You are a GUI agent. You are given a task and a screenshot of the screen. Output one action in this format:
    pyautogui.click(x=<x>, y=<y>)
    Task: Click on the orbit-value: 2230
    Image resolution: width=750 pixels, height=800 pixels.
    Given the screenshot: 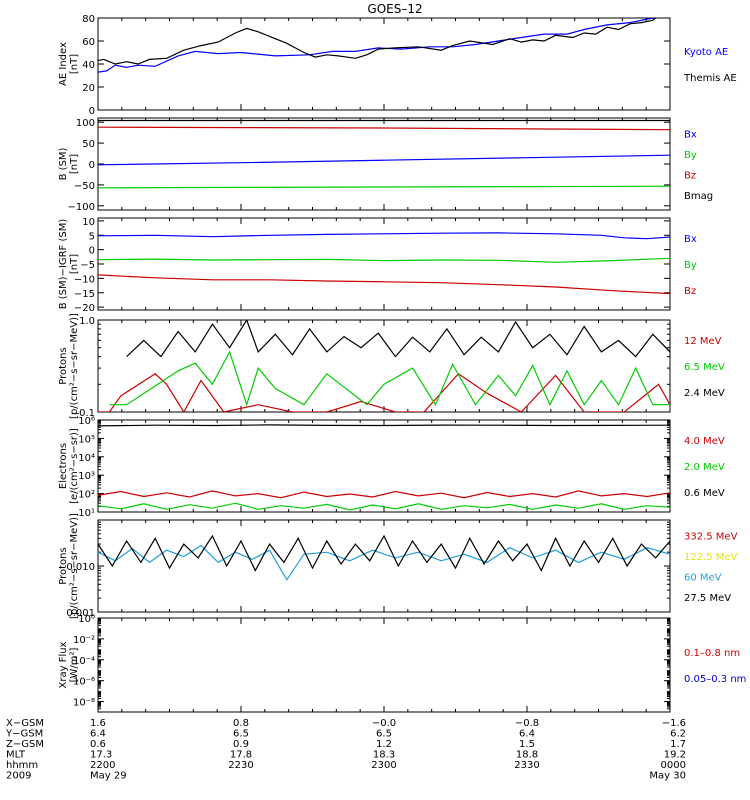 What is the action you would take?
    pyautogui.click(x=240, y=765)
    